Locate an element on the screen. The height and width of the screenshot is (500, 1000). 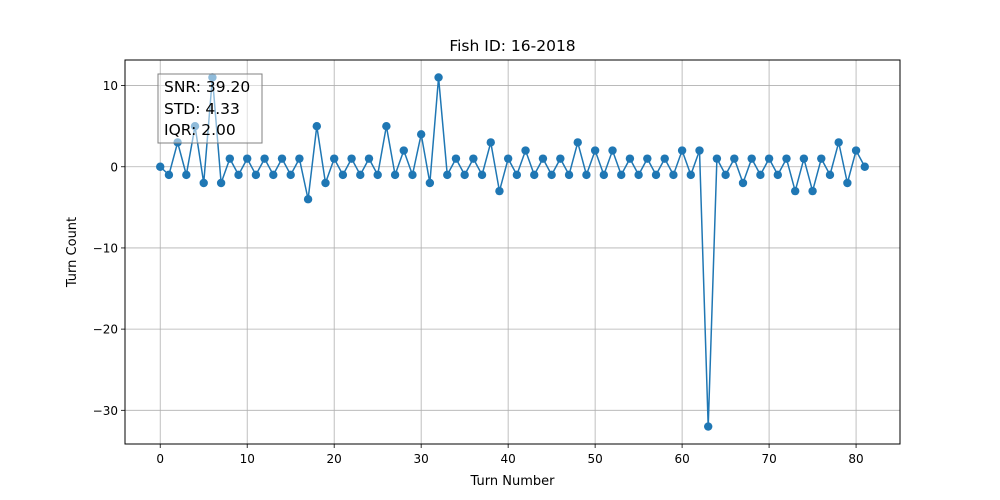
x-tick-label: 40 is located at coordinates (508, 459).